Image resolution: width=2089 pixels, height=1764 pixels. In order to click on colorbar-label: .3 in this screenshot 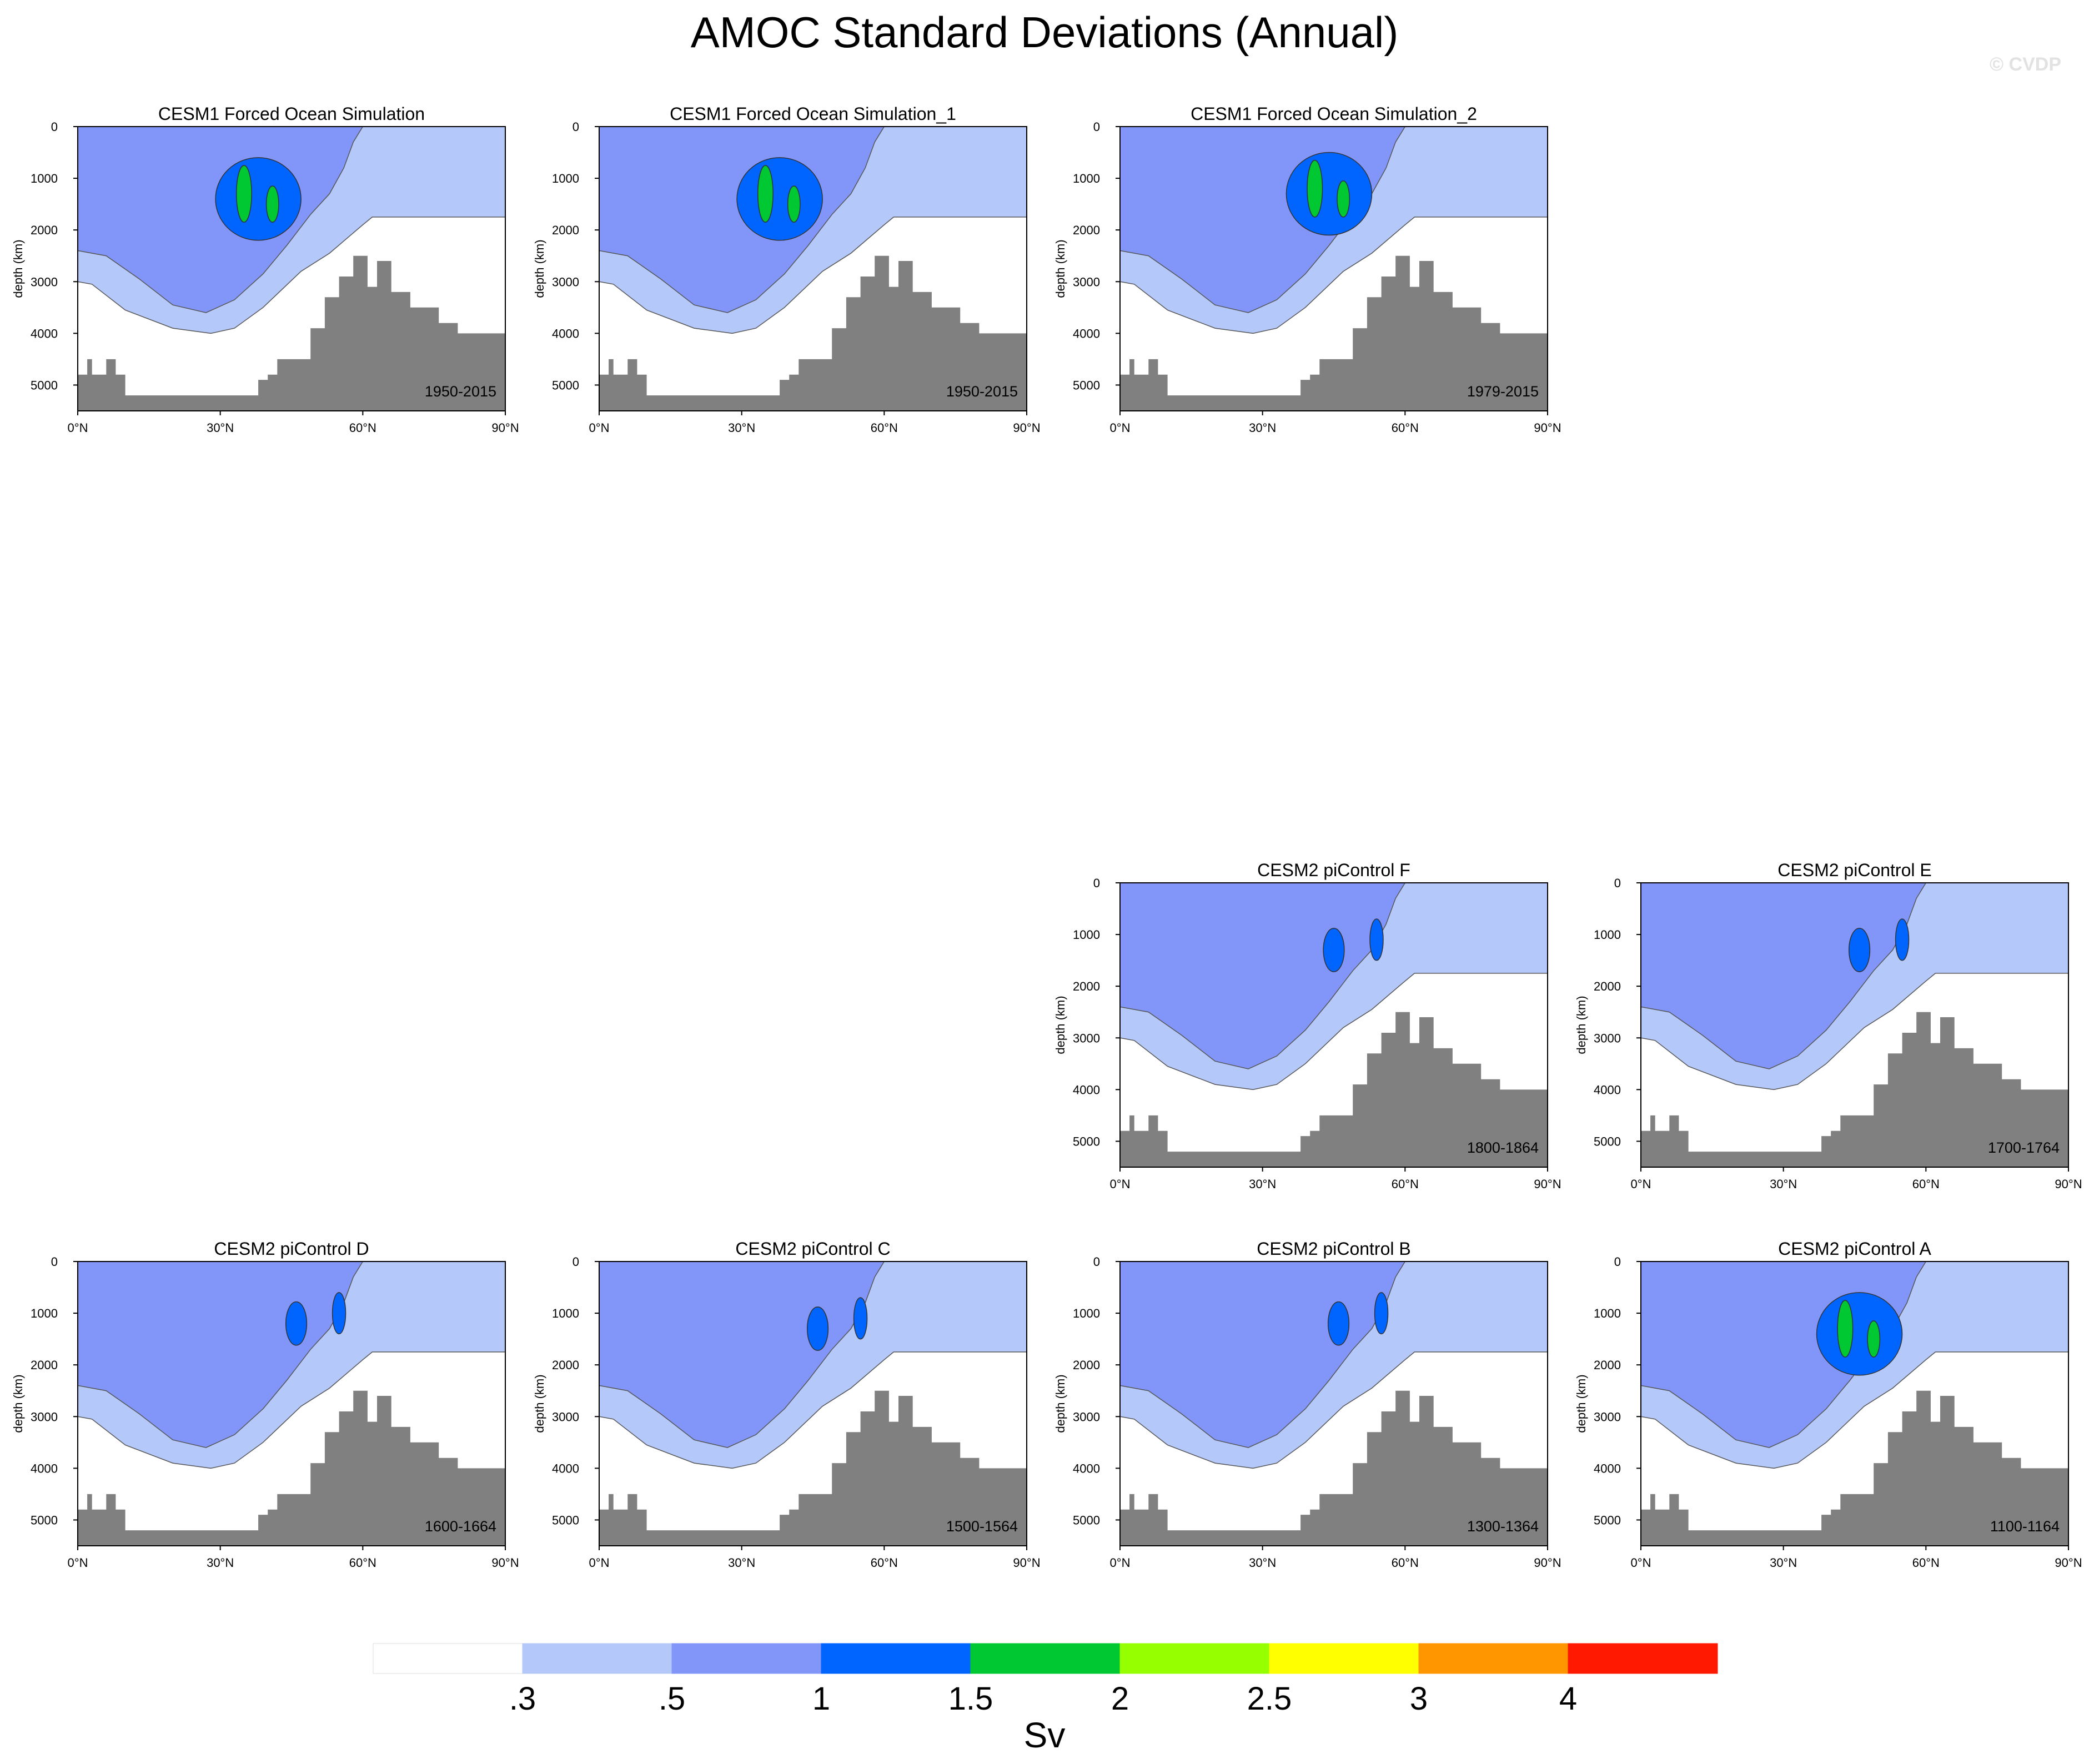, I will do `click(522, 1699)`.